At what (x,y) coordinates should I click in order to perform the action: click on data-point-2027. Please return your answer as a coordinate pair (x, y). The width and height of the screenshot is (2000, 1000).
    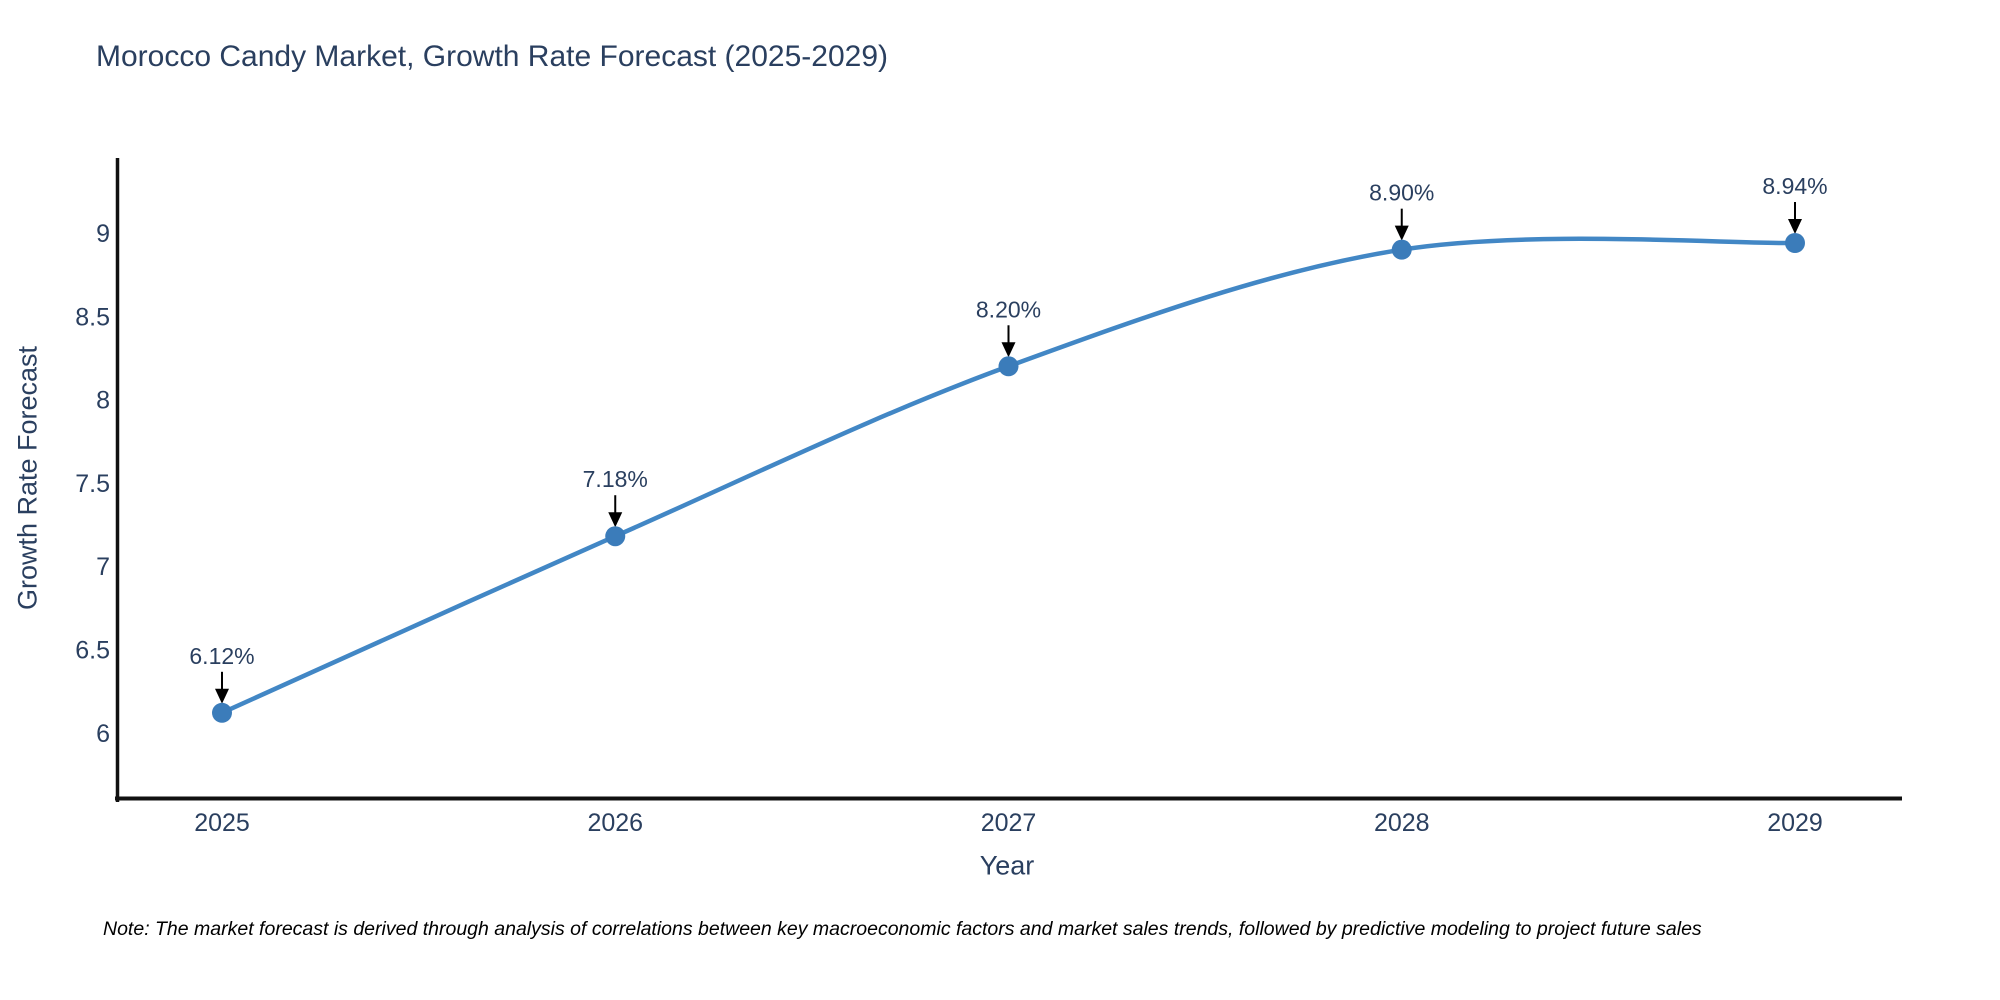
    Looking at the image, I should click on (1008, 366).